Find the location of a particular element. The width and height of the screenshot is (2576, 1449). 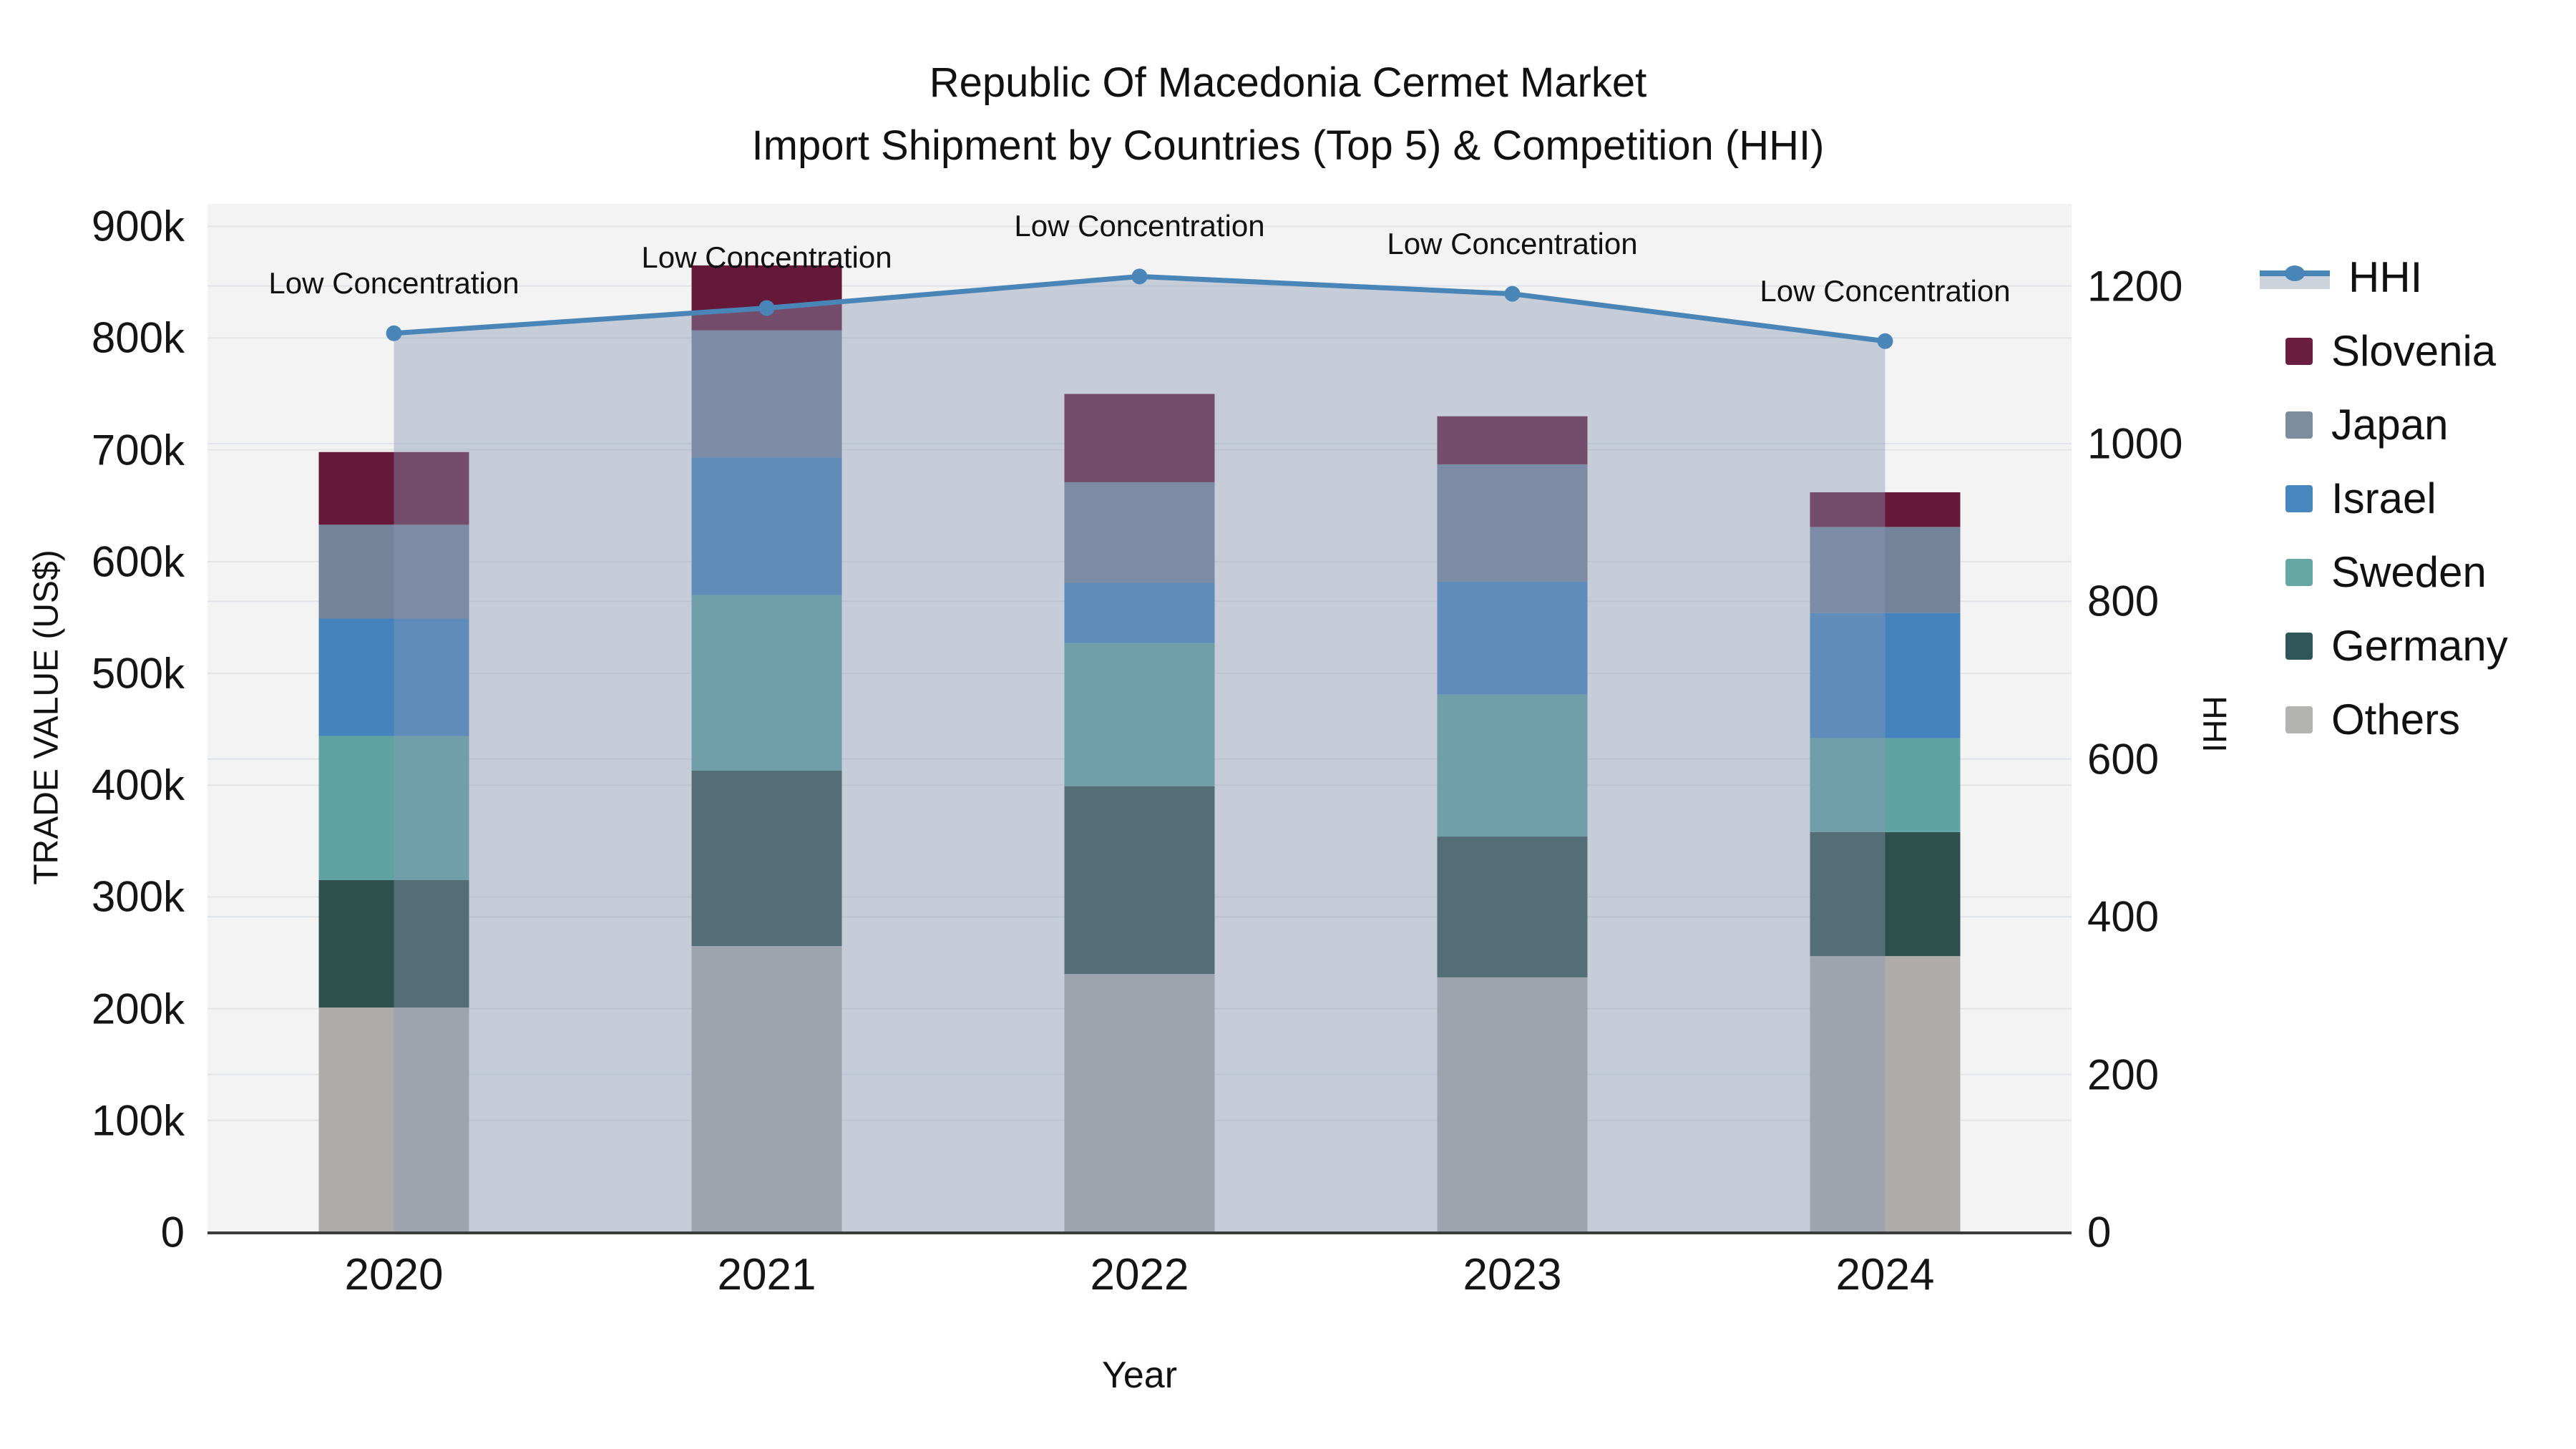

y-right-tick-label: 400 is located at coordinates (2123, 916).